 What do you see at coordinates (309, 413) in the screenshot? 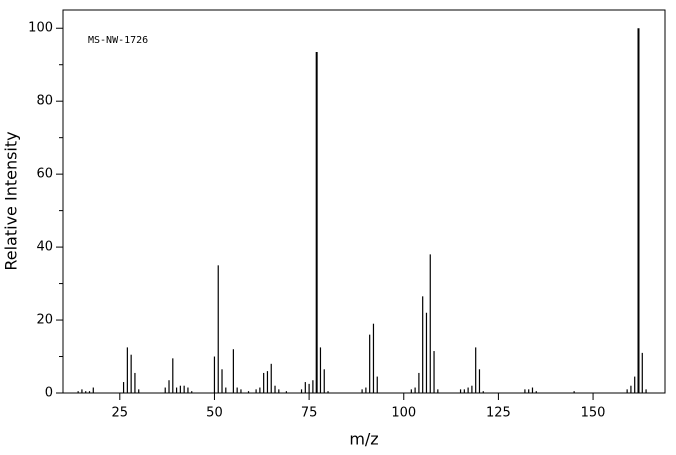
I see `x-tick-label: 75` at bounding box center [309, 413].